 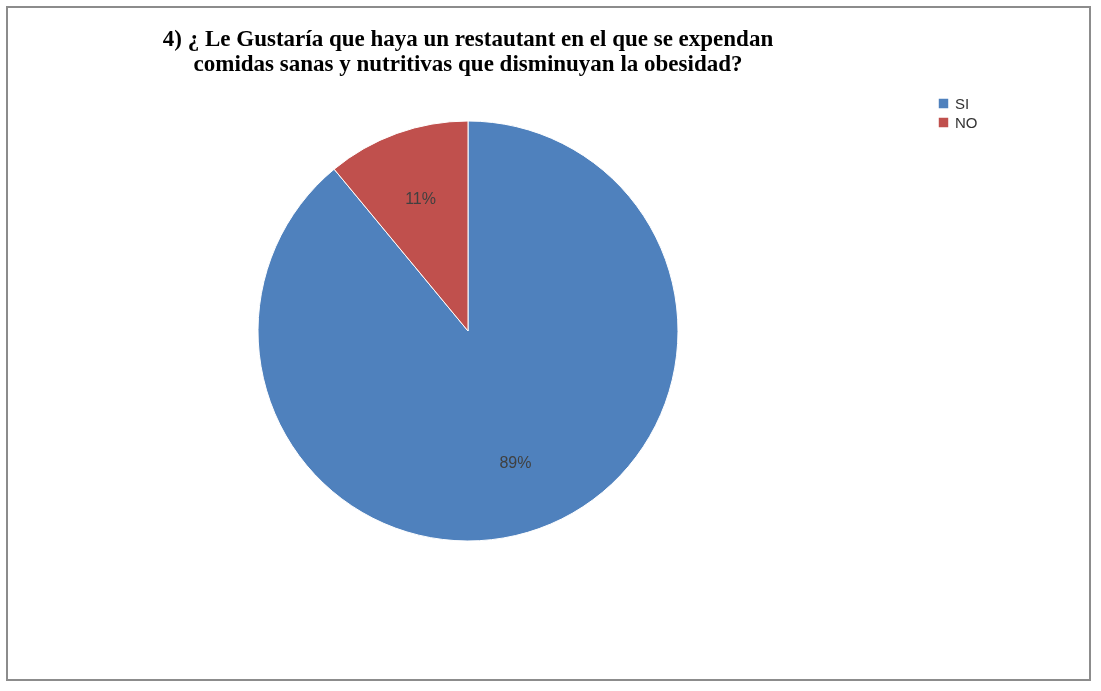 What do you see at coordinates (962, 103) in the screenshot?
I see `legend-label: SI` at bounding box center [962, 103].